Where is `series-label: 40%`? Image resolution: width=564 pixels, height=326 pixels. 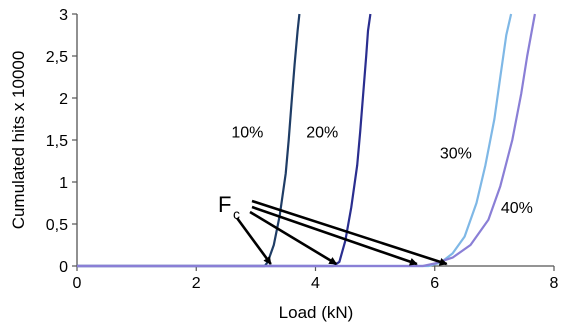 series-label: 40% is located at coordinates (517, 208).